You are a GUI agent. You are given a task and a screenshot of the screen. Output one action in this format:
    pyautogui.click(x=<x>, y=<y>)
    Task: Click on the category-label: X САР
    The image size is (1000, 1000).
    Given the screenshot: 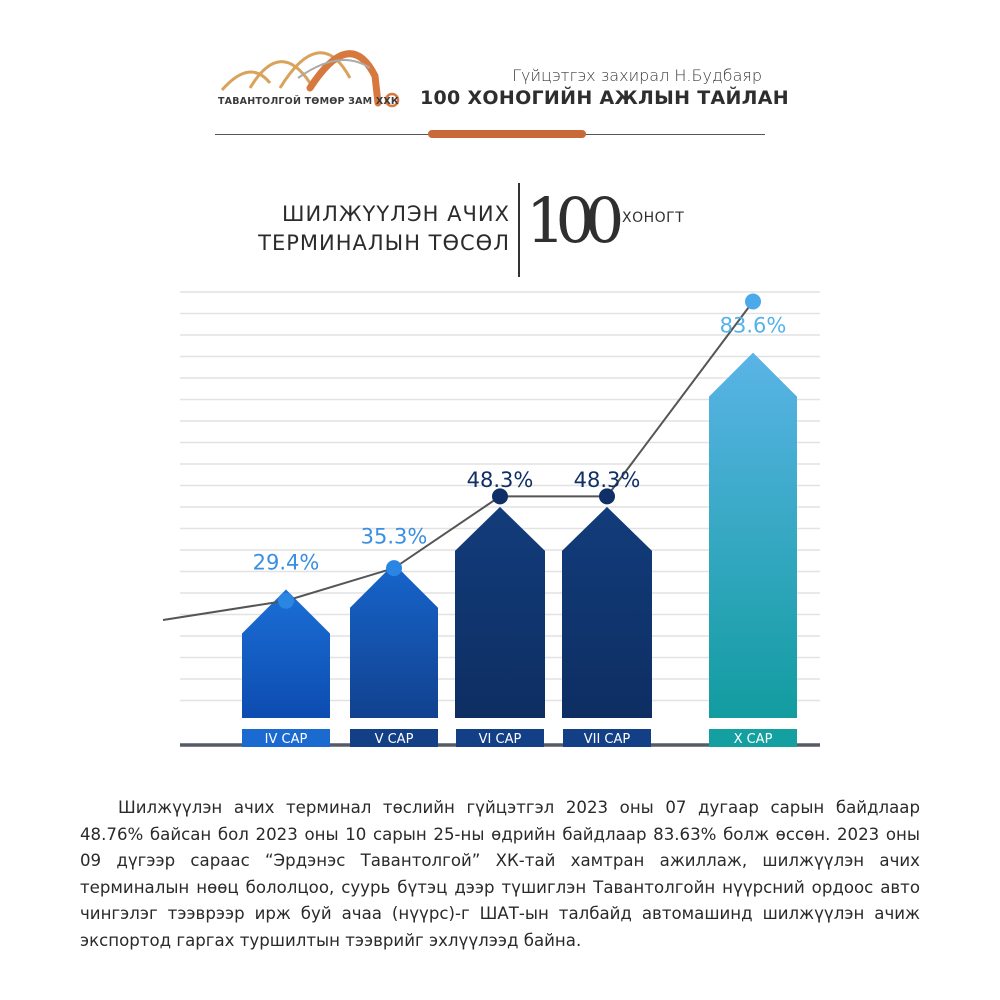 What is the action you would take?
    pyautogui.click(x=753, y=739)
    